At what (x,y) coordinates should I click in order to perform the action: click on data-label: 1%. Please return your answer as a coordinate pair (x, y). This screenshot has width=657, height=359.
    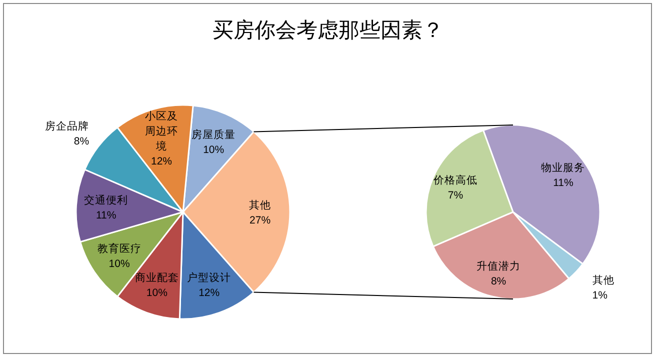
    Looking at the image, I should click on (600, 295).